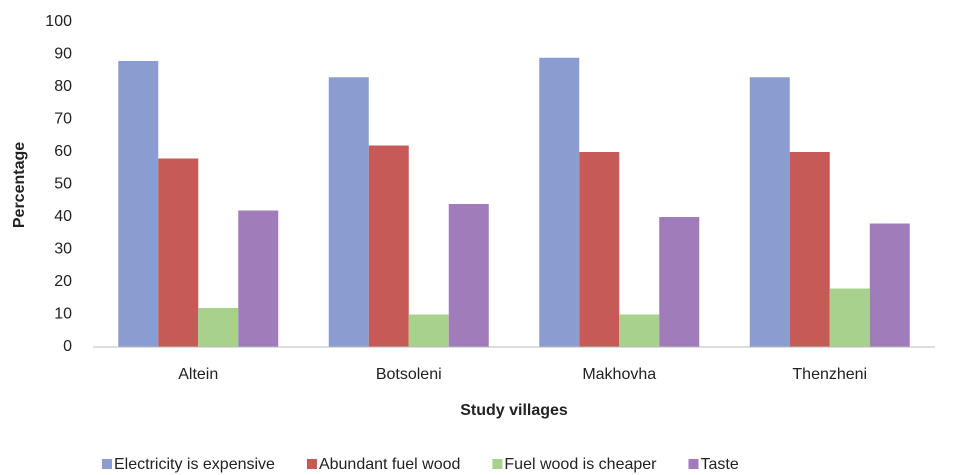  I want to click on y-tick-label: 0, so click(67, 346).